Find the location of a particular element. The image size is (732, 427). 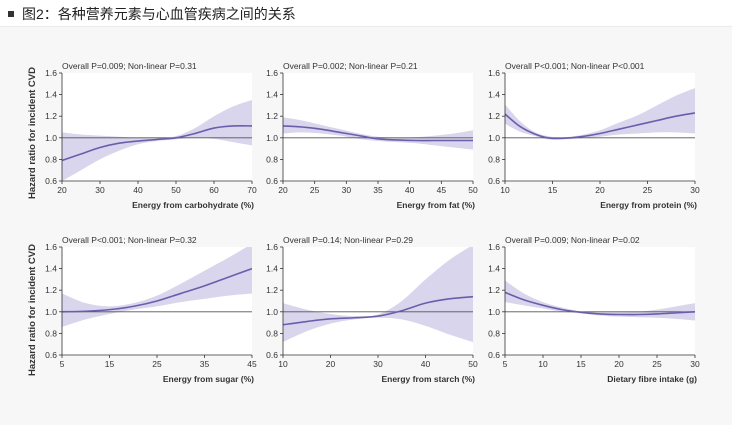

bullet-icon is located at coordinates (11, 14).